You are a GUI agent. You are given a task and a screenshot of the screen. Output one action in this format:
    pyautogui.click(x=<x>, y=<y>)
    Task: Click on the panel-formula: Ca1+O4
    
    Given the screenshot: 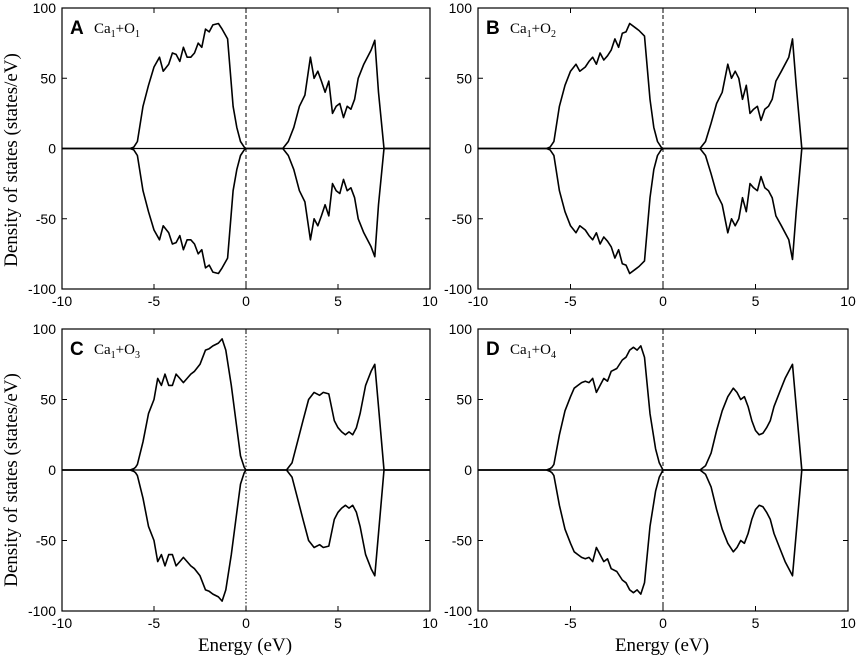 What is the action you would take?
    pyautogui.click(x=533, y=351)
    